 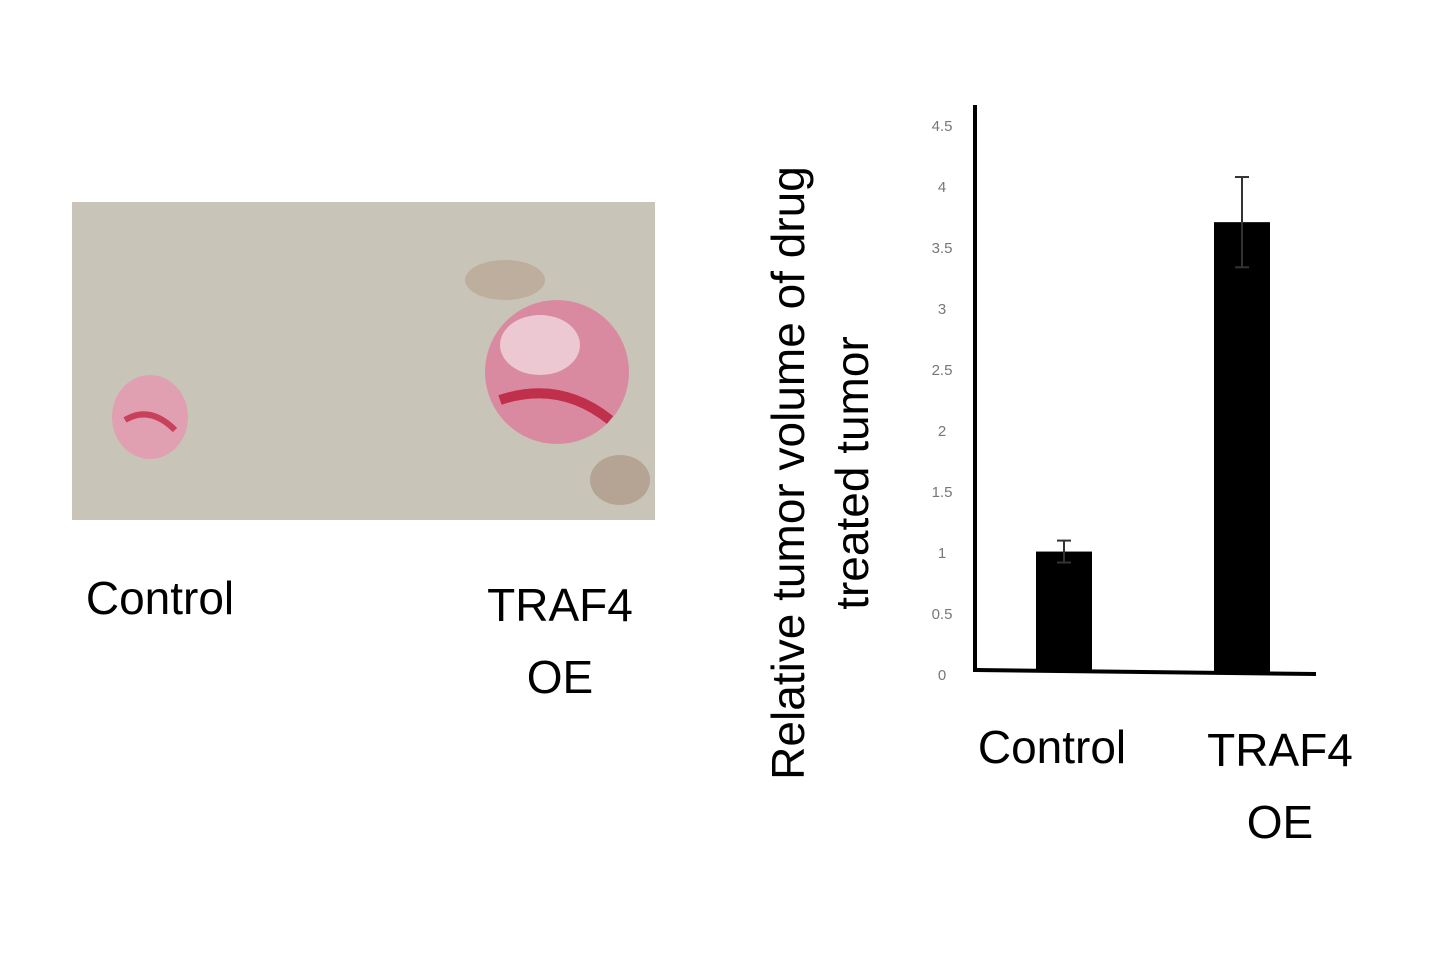 I want to click on y-tick-label: 1, so click(x=942, y=553).